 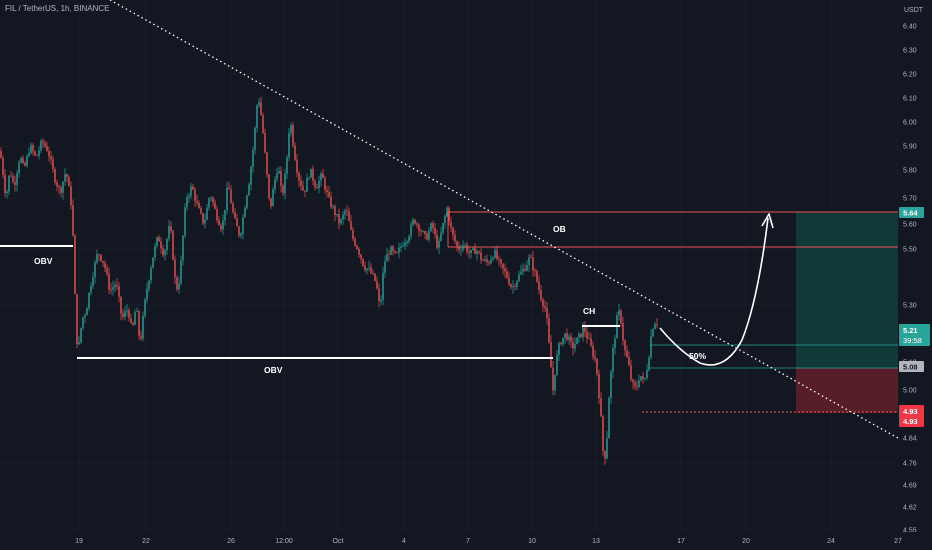 I want to click on time-tick-label: 10, so click(x=532, y=541).